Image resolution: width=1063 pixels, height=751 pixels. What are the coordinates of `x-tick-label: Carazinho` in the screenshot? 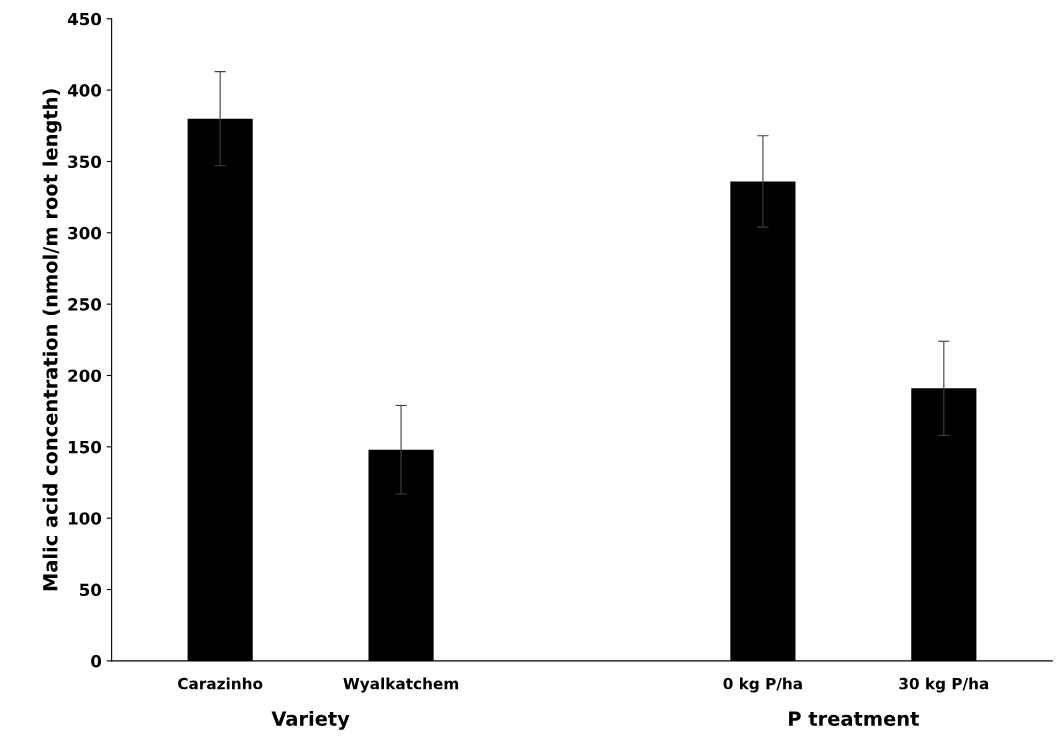 It's located at (220, 683).